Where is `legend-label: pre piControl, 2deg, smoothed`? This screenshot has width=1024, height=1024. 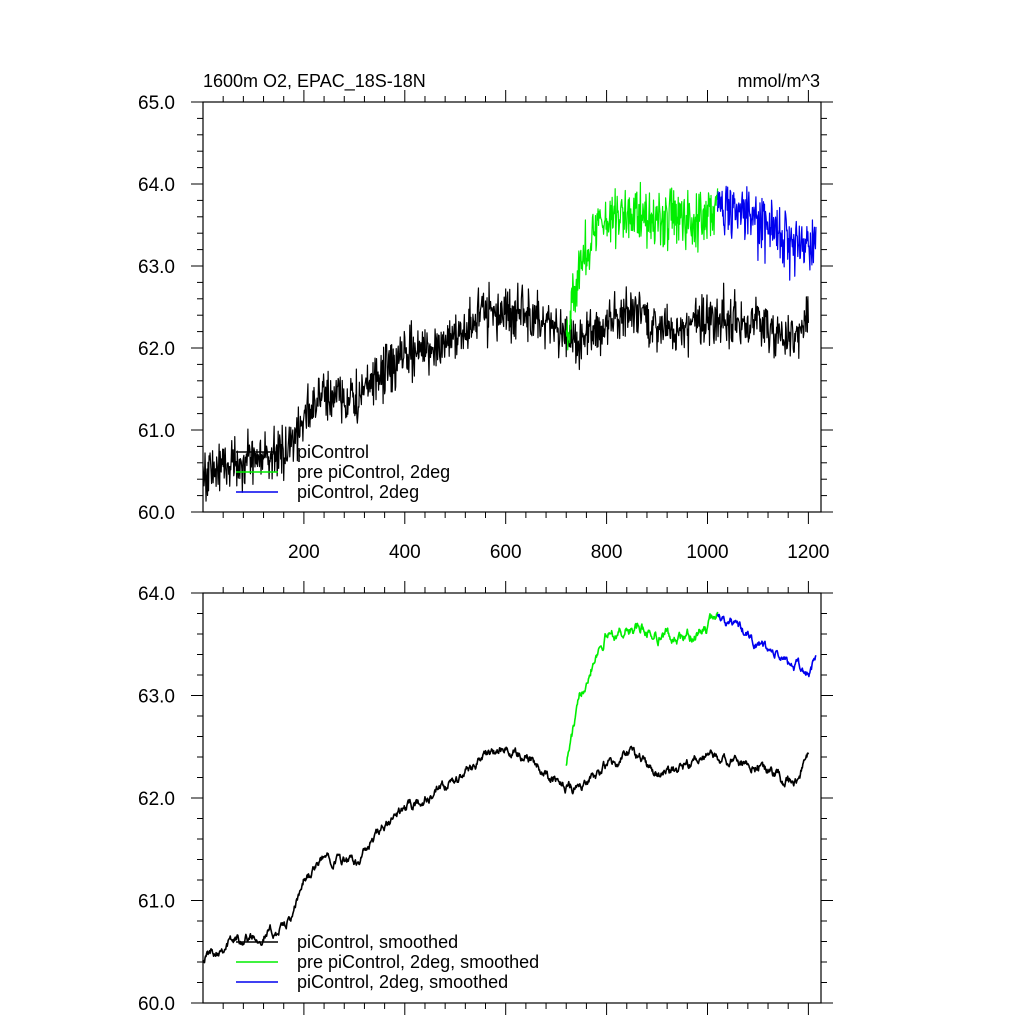
legend-label: pre piControl, 2deg, smoothed is located at coordinates (418, 962).